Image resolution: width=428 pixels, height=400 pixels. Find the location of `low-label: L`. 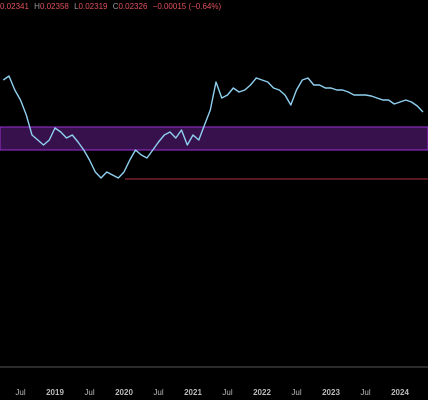

low-label: L is located at coordinates (76, 6).